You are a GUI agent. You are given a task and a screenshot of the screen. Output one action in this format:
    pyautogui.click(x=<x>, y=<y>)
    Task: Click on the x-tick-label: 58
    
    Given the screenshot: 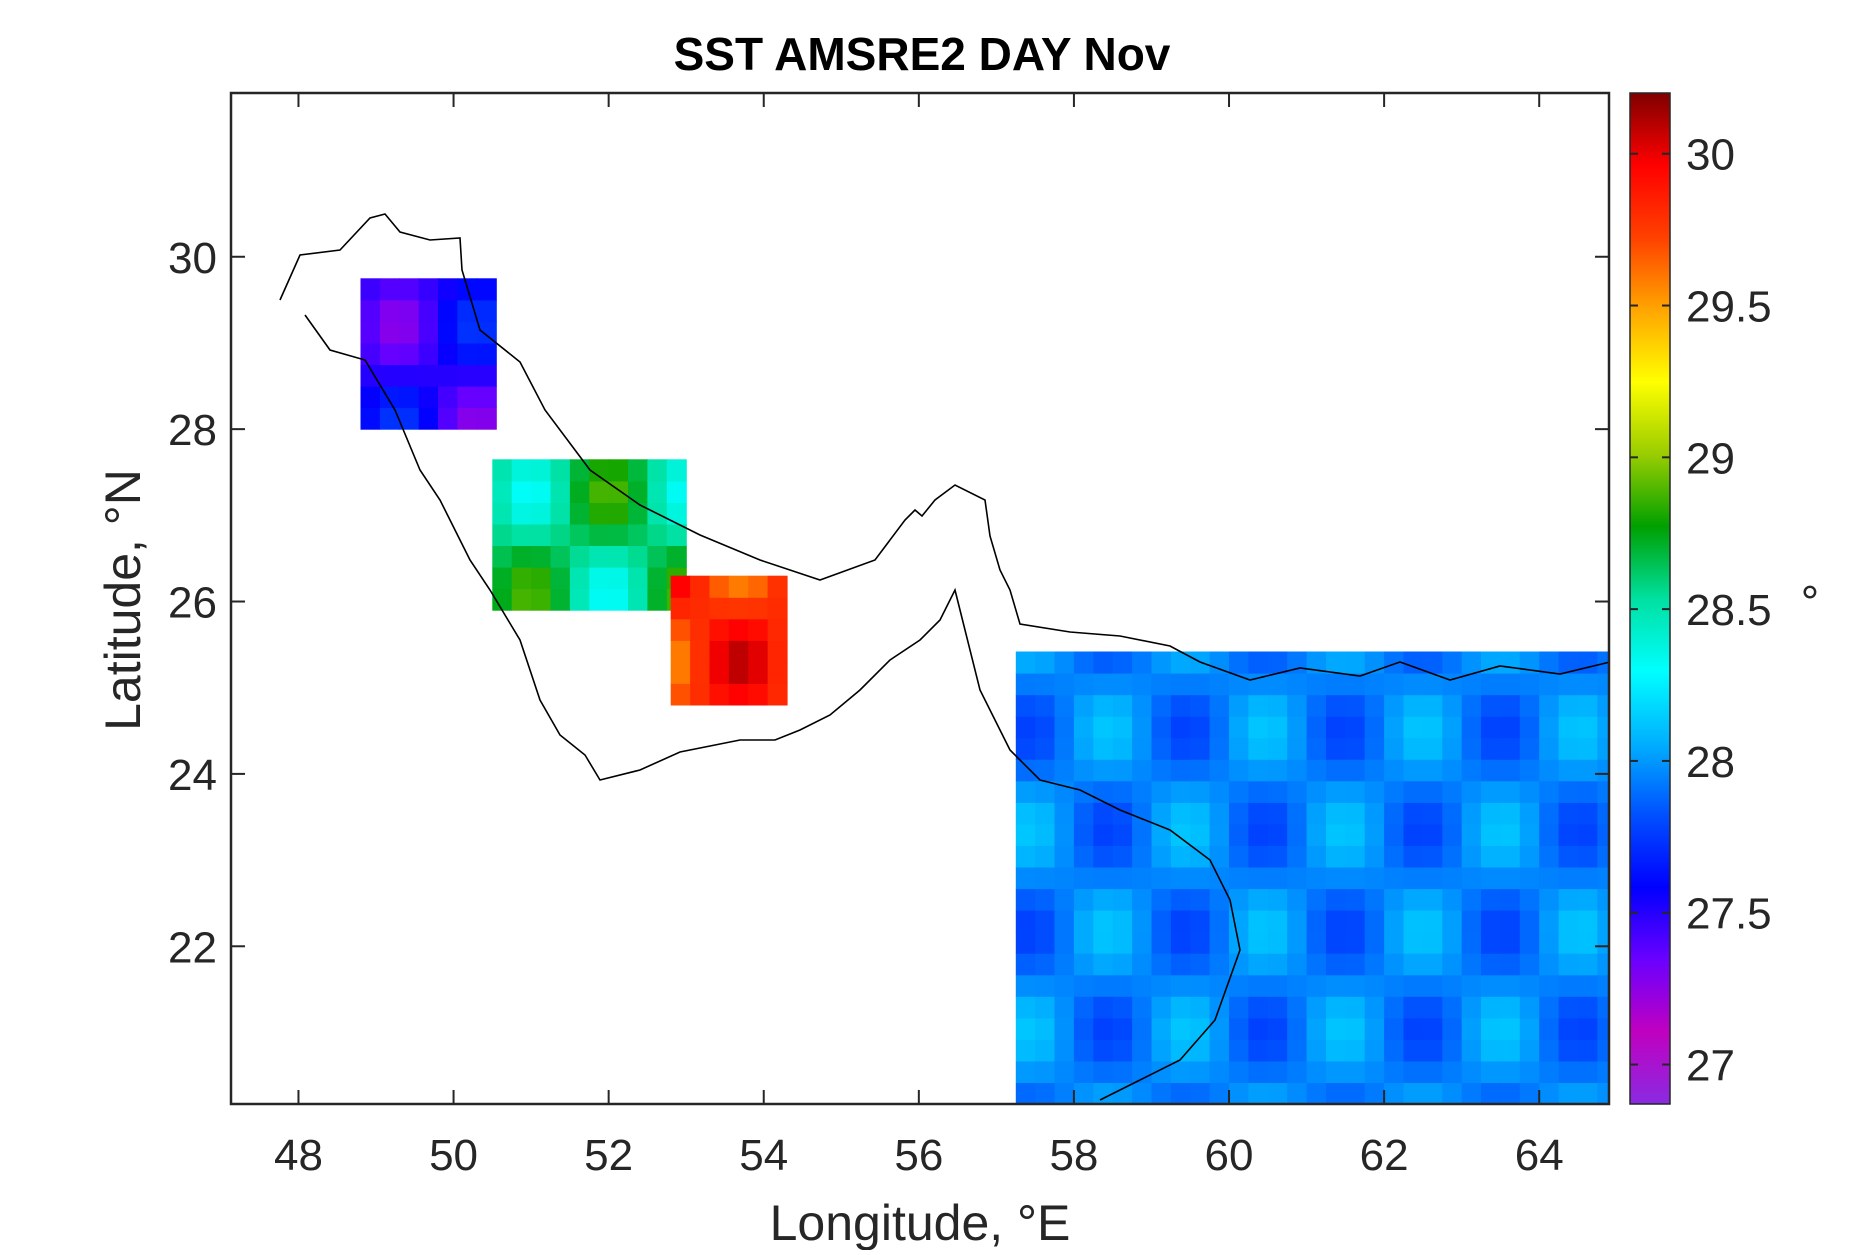 What is the action you would take?
    pyautogui.click(x=1073, y=1155)
    